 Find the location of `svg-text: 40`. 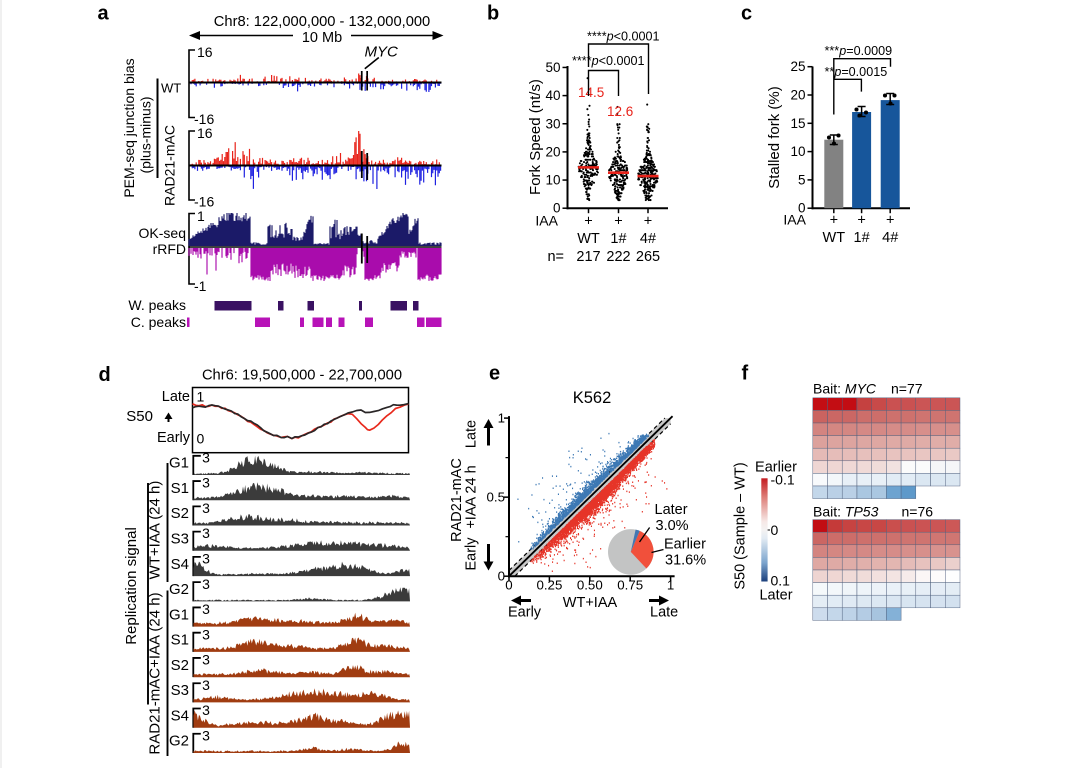

svg-text: 40 is located at coordinates (552, 95).